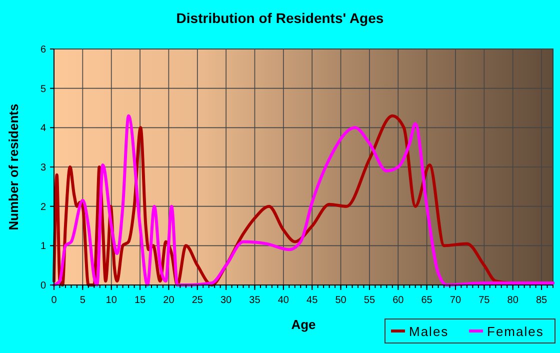 This screenshot has width=560, height=353. What do you see at coordinates (140, 300) in the screenshot?
I see `x-tick-label: 15` at bounding box center [140, 300].